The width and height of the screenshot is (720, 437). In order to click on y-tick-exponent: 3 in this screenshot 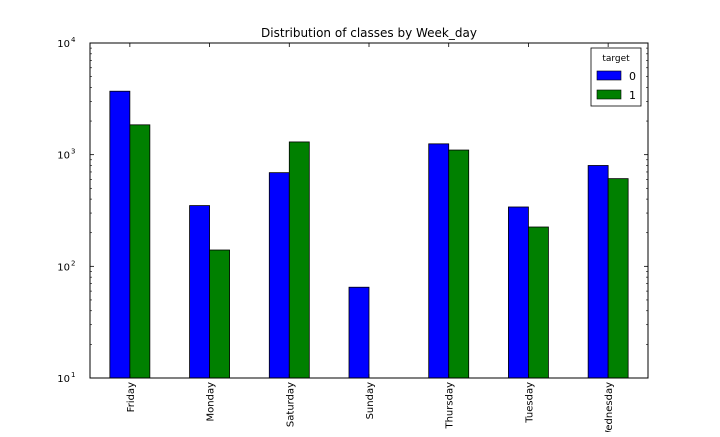, I will do `click(73, 152)`.